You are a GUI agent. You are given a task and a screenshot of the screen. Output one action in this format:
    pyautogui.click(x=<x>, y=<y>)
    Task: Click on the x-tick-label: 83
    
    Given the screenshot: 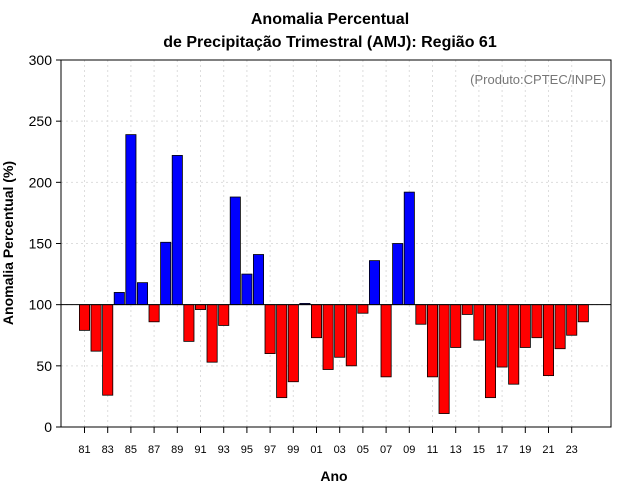 What is the action you would take?
    pyautogui.click(x=108, y=450)
    